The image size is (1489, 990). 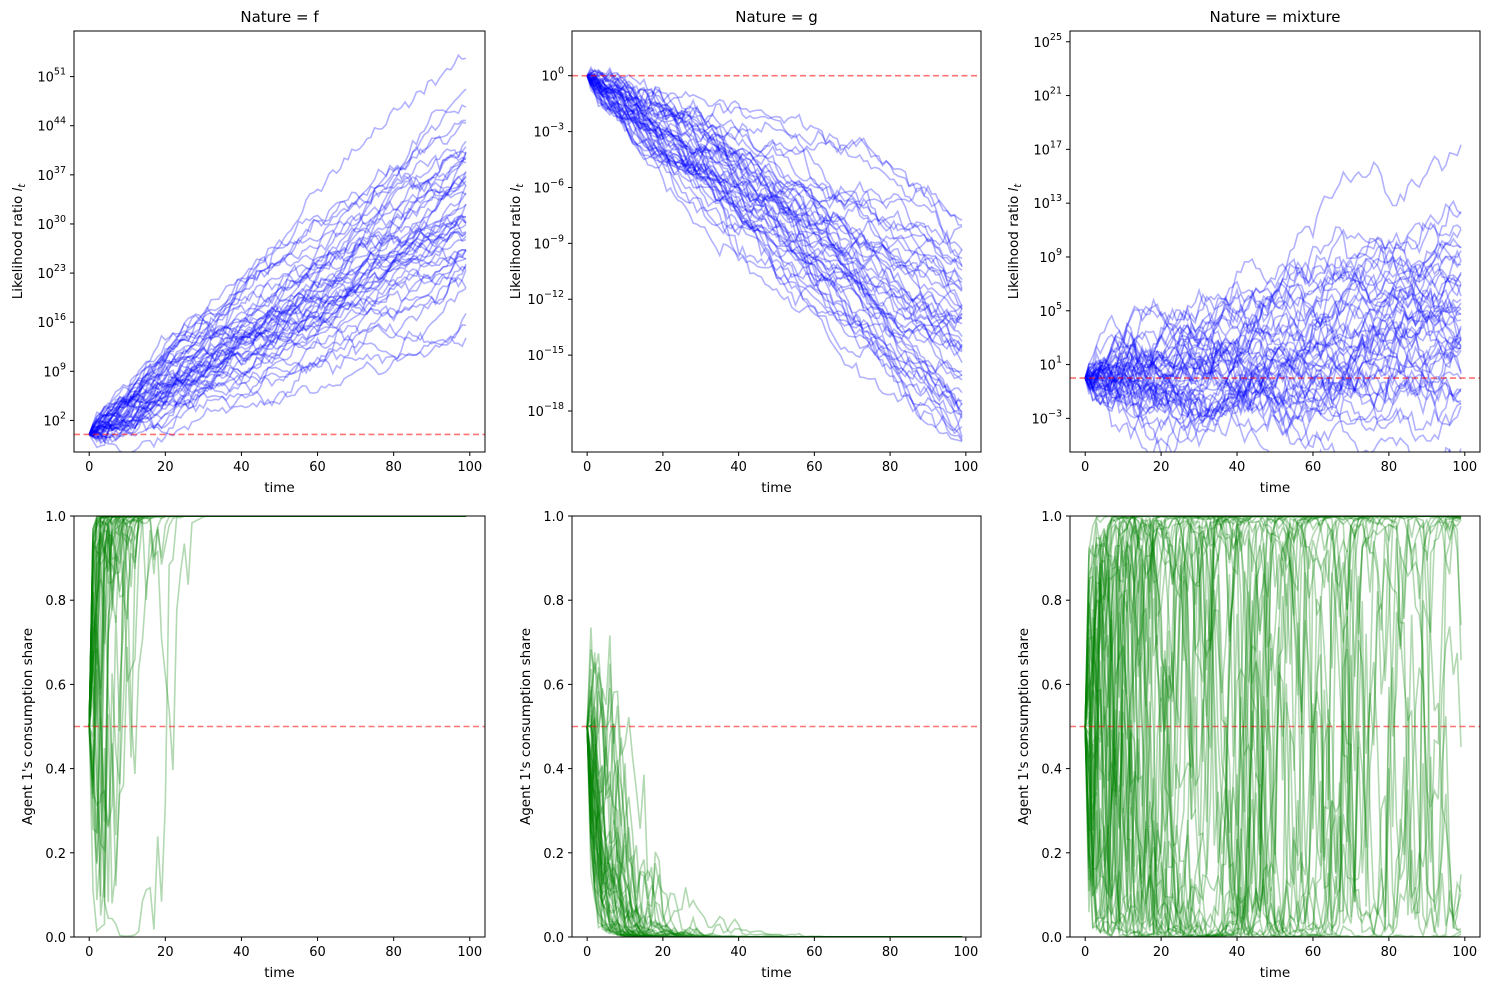 What do you see at coordinates (28, 726) in the screenshot?
I see `y-axis-label: Agent 1's consumption share` at bounding box center [28, 726].